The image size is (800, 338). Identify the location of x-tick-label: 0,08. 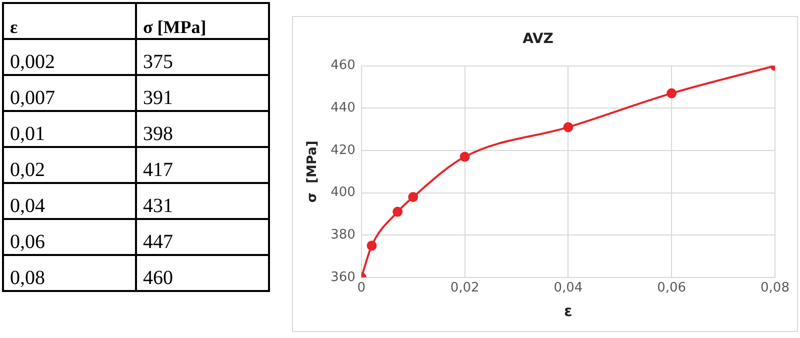
(775, 288).